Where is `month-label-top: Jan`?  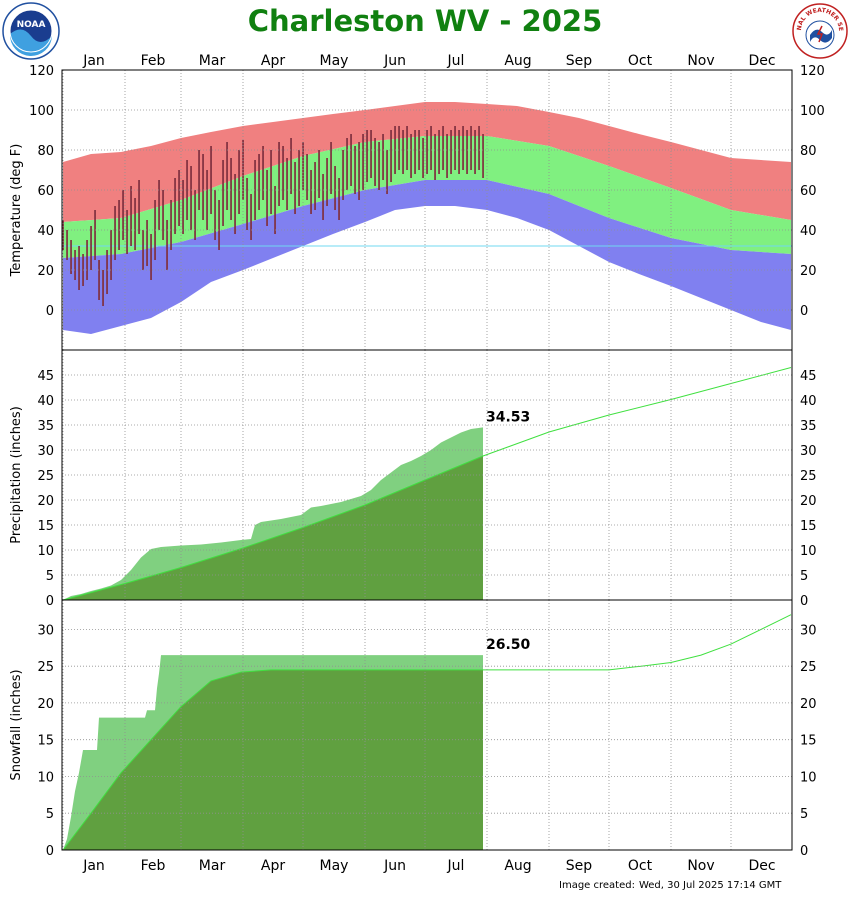
month-label-top: Jan is located at coordinates (93, 61).